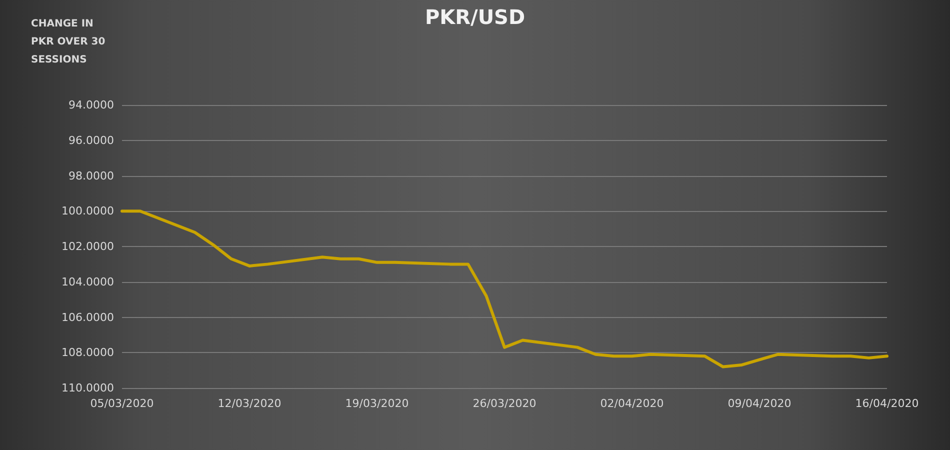  What do you see at coordinates (88, 246) in the screenshot?
I see `y-tick-label: 102.0000` at bounding box center [88, 246].